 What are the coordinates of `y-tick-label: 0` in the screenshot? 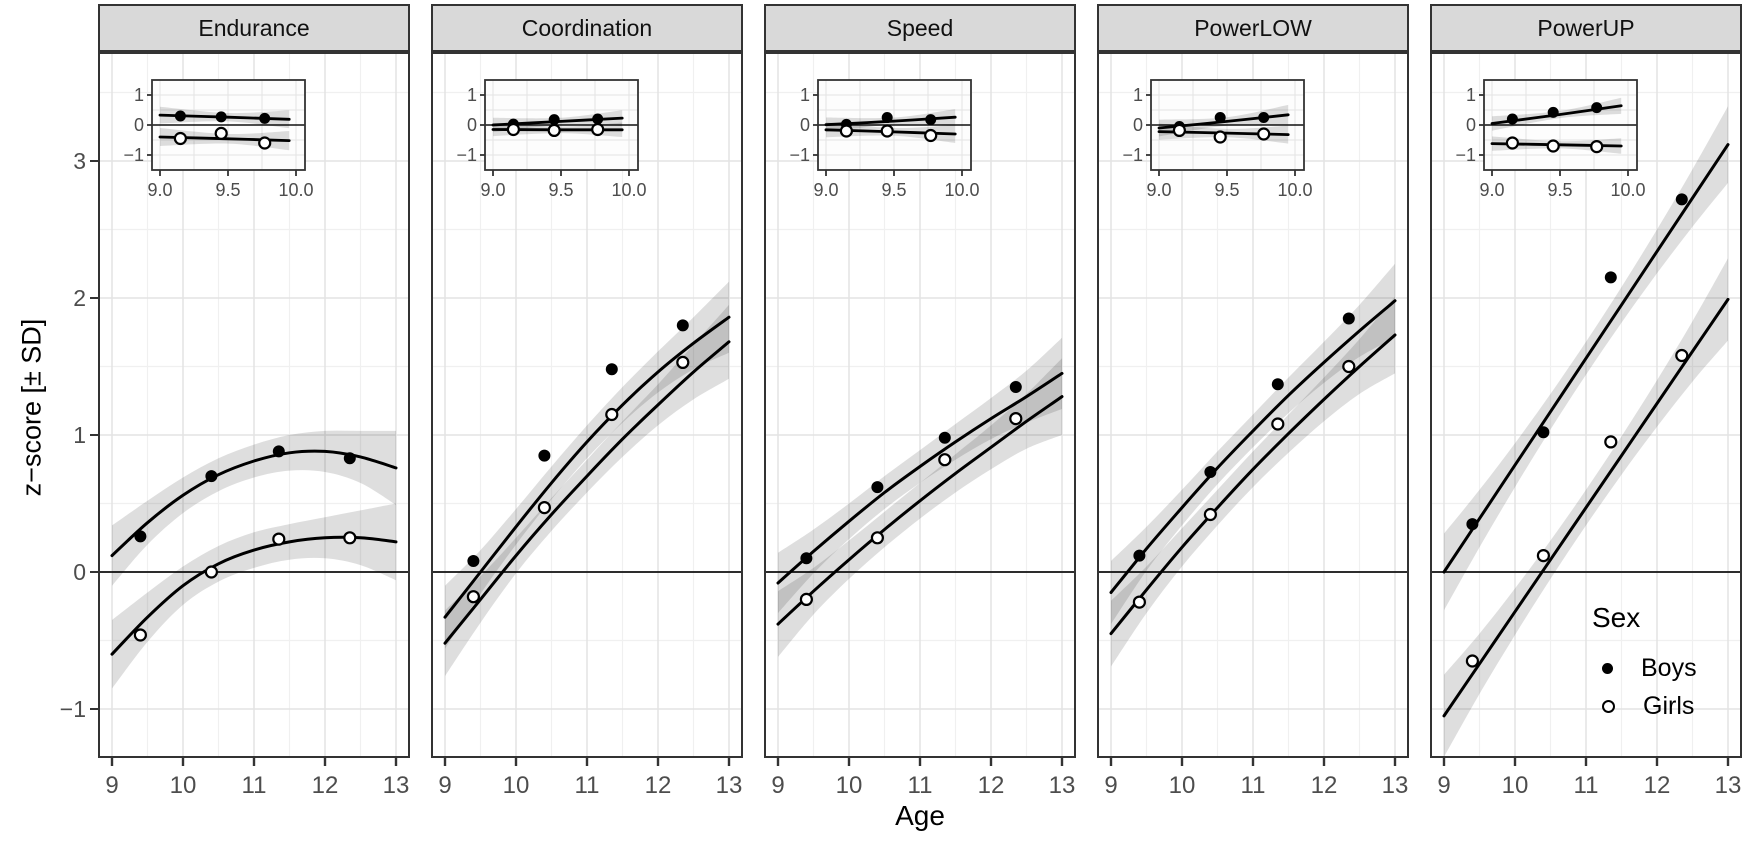 It's located at (79, 572).